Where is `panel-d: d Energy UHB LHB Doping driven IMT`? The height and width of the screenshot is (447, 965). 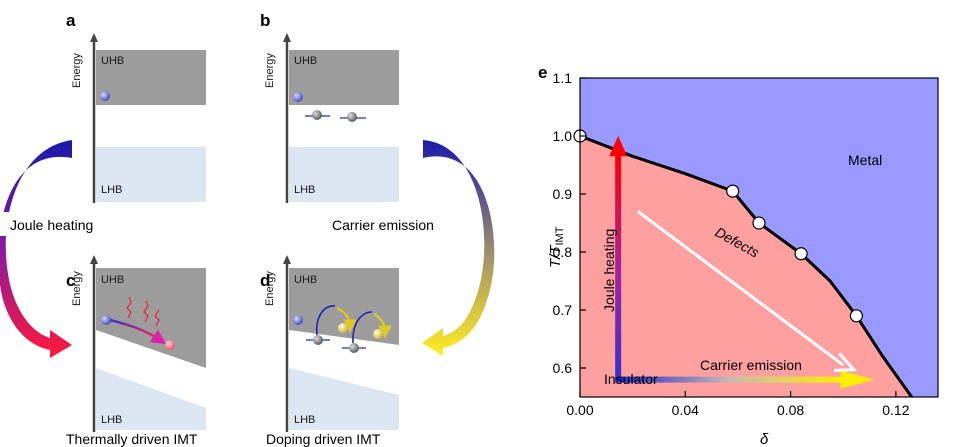
panel-d: d Energy UHB LHB Doping driven IMT is located at coordinates (329, 351).